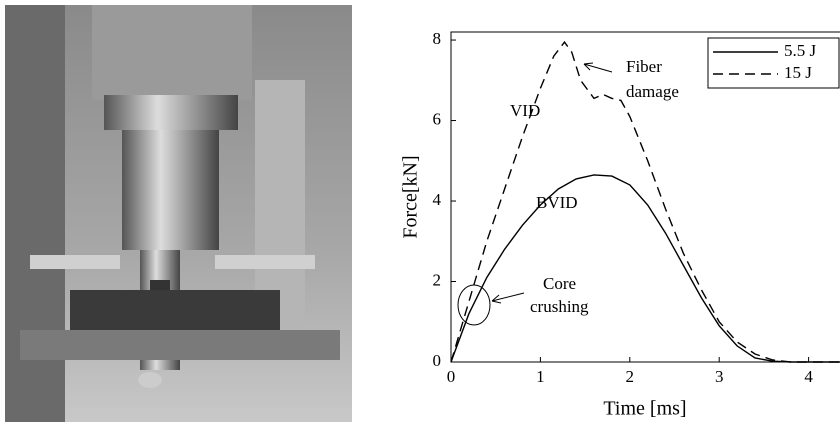  What do you see at coordinates (411, 196) in the screenshot?
I see `y-axis-label: Force[kN]` at bounding box center [411, 196].